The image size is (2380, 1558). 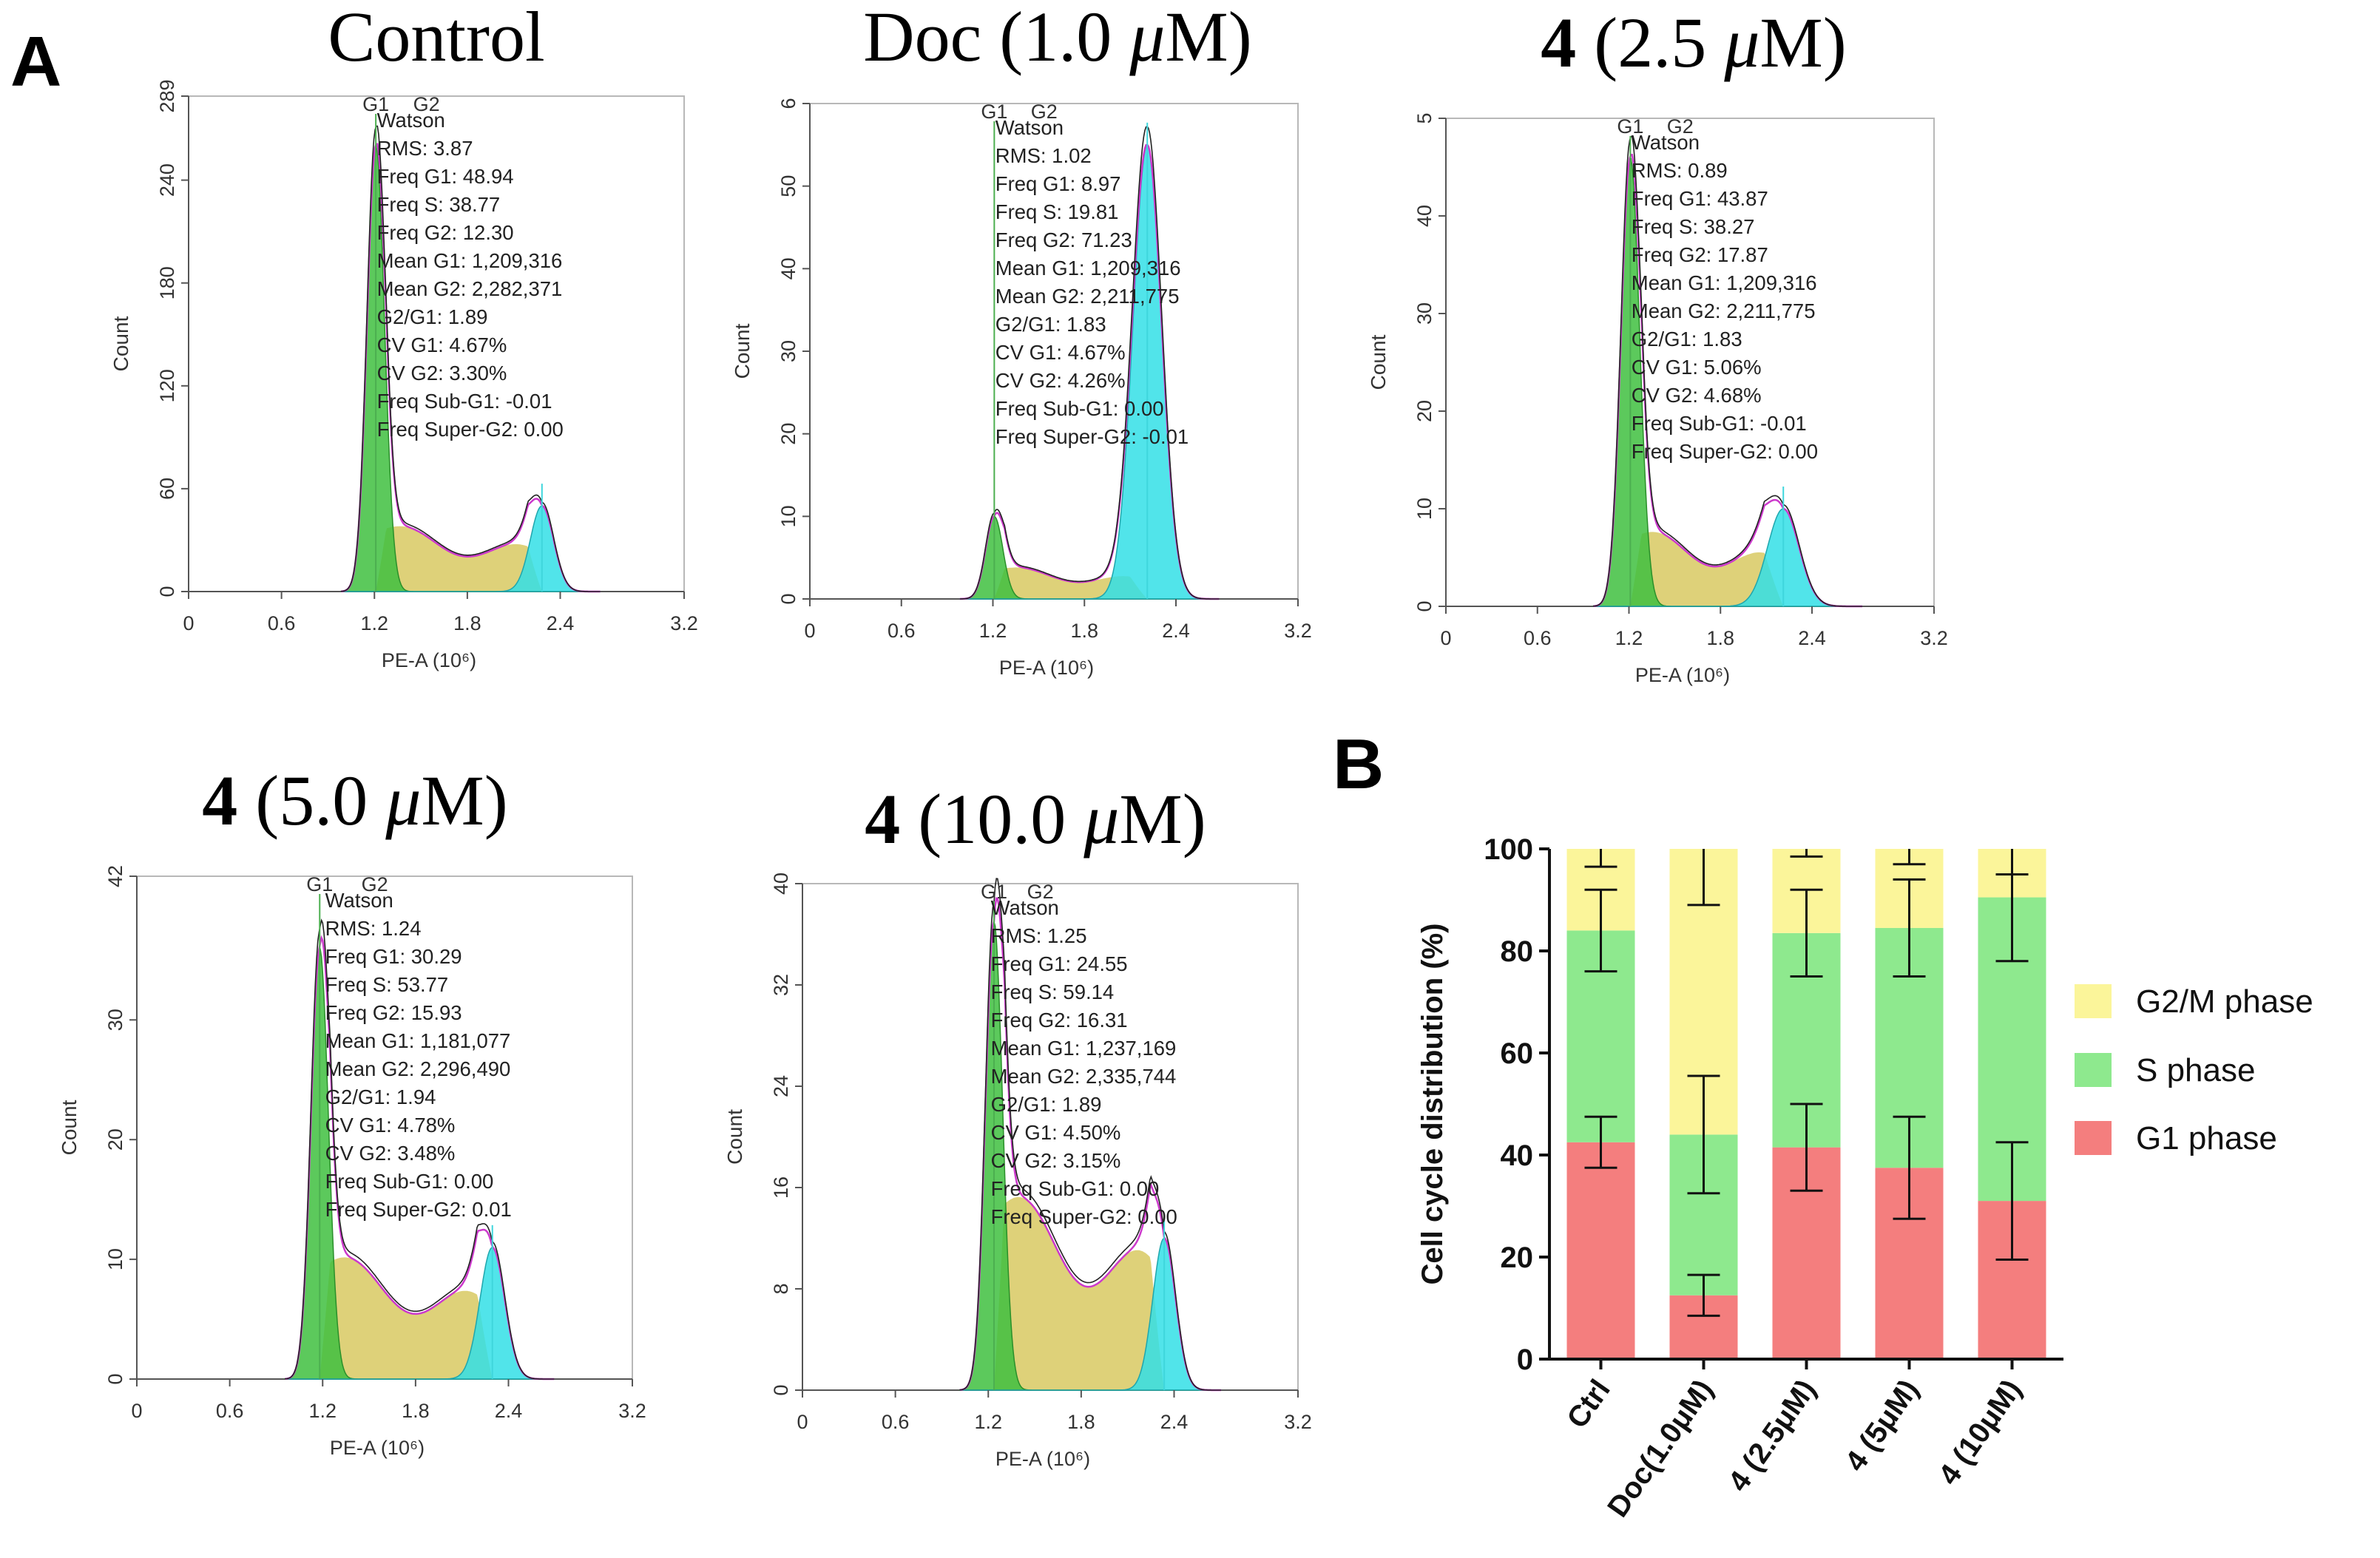 What do you see at coordinates (354, 800) in the screenshot?
I see `panel-title: 4 (5.0 μM)` at bounding box center [354, 800].